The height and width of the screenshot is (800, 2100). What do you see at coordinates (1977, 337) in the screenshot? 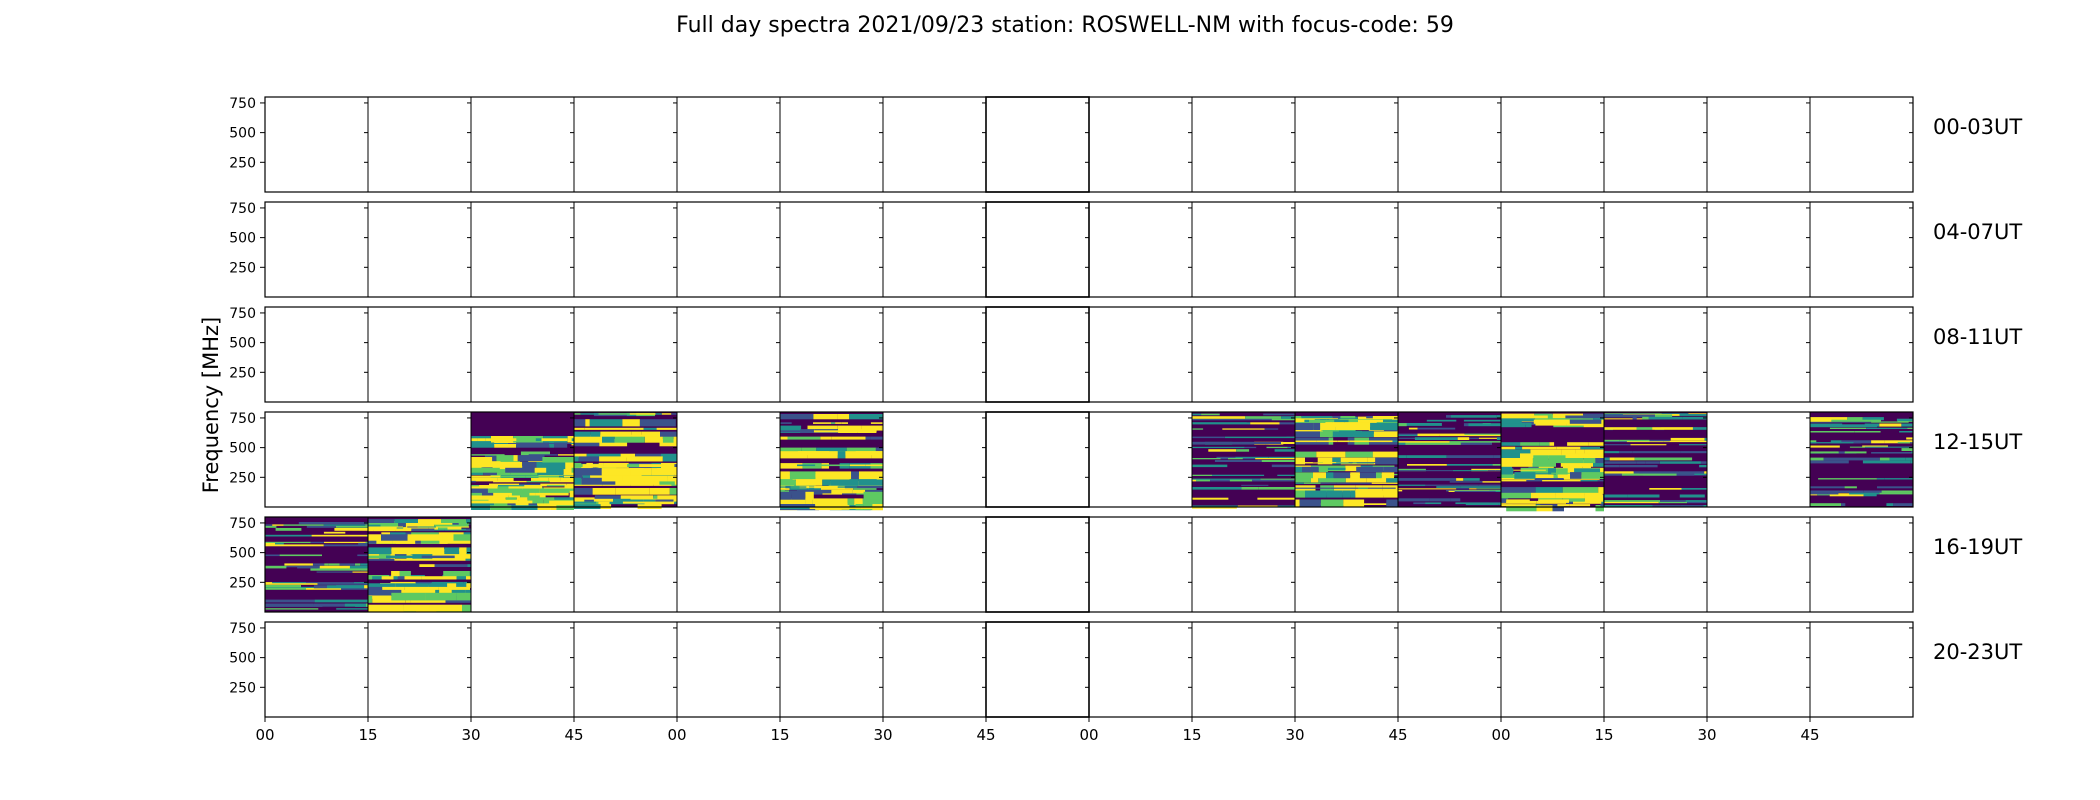
I see `row-label: 08-11UT` at bounding box center [1977, 337].